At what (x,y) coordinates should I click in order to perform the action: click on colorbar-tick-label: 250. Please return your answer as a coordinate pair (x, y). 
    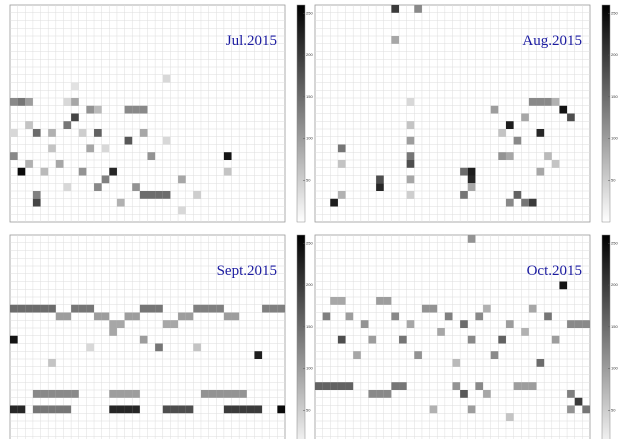
    Looking at the image, I should click on (614, 12).